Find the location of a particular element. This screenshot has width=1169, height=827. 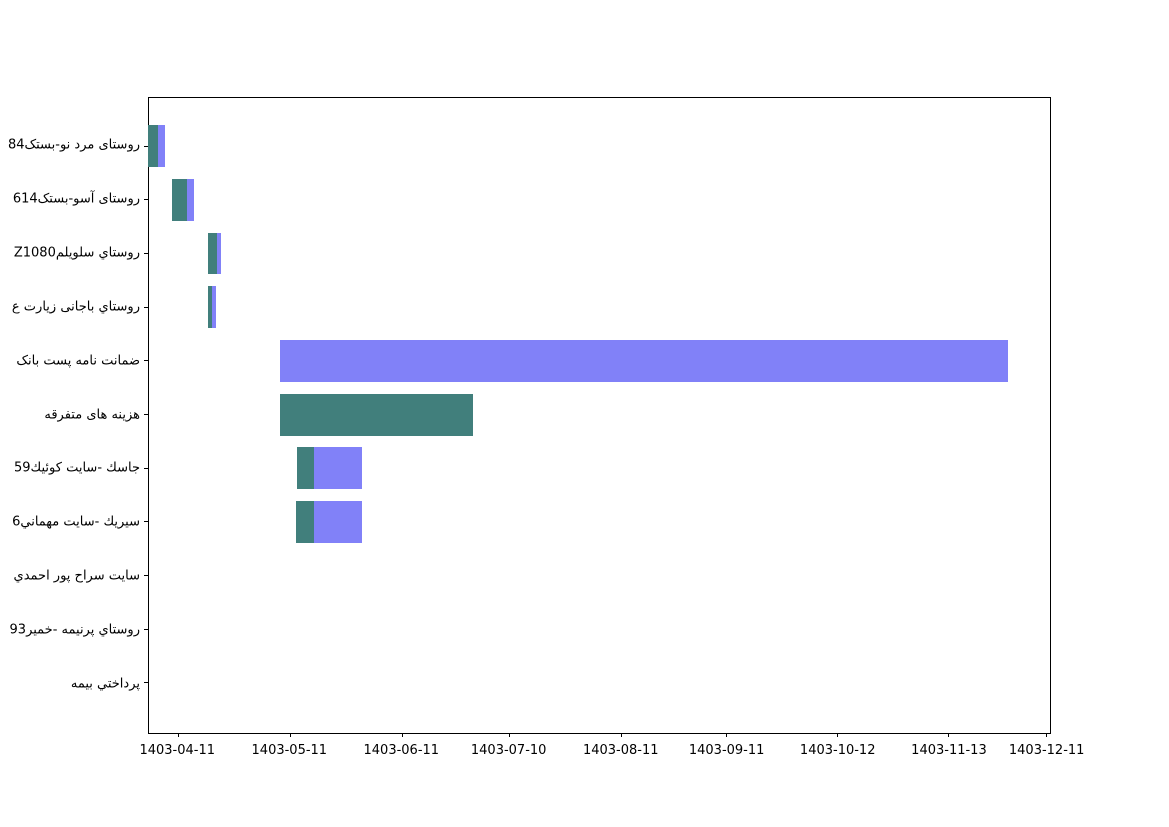

x-tick-label: 1403-07-10 is located at coordinates (508, 750).